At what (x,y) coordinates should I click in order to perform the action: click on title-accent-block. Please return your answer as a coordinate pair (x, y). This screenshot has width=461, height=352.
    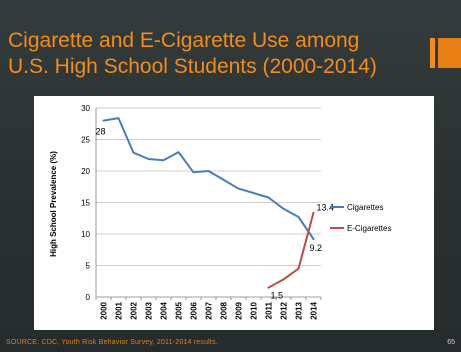
    Looking at the image, I should click on (449, 53).